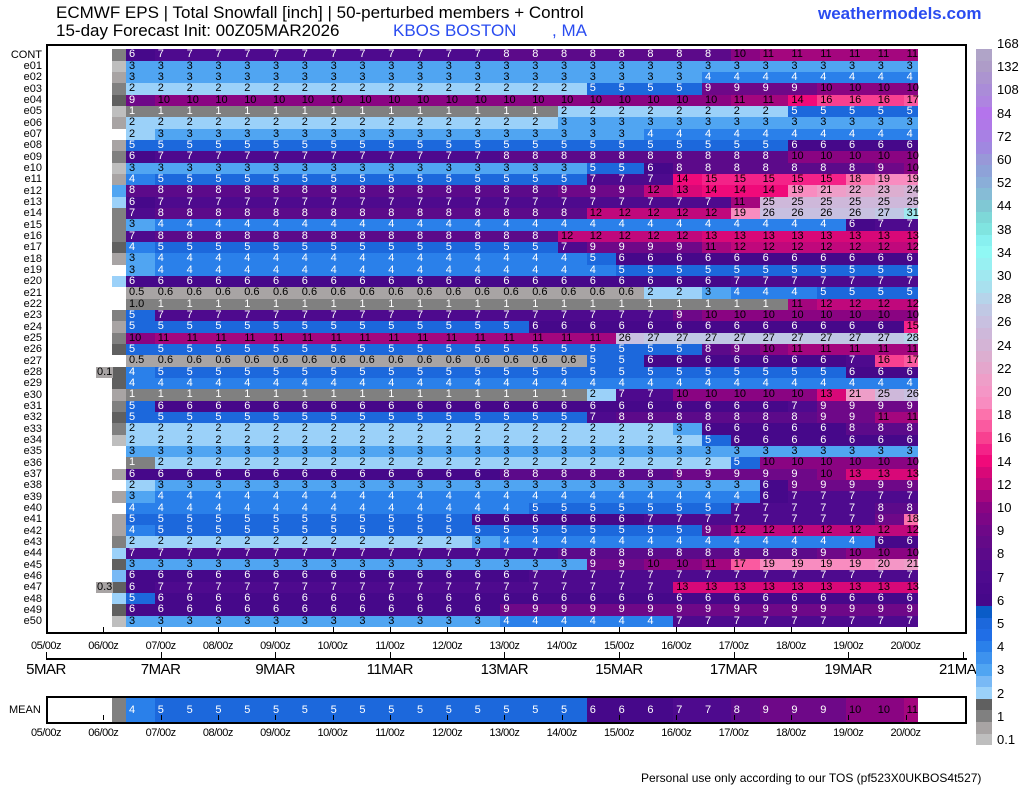  I want to click on colorbar-label: 24, so click(1004, 345).